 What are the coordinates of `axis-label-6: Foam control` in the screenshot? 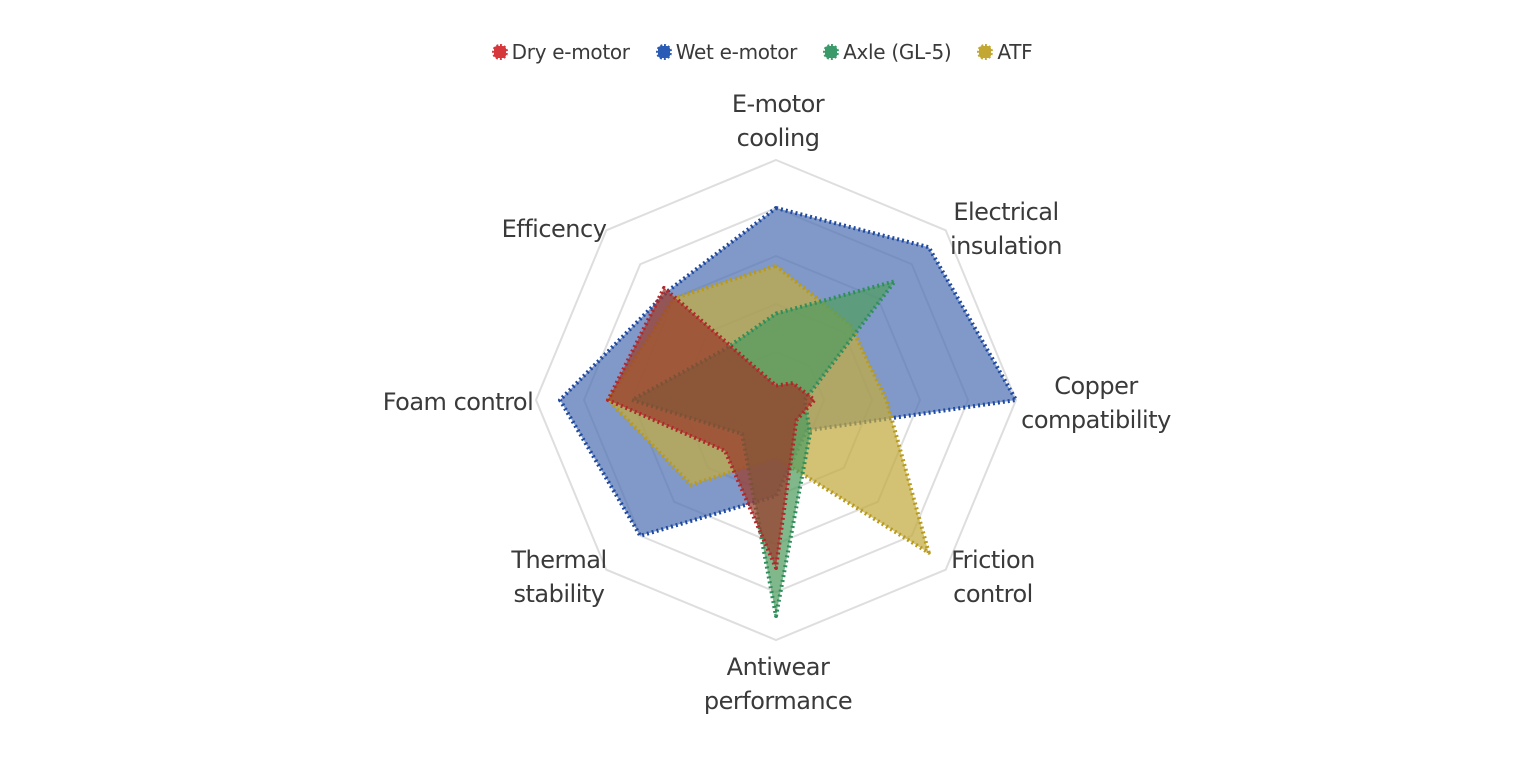 It's located at (458, 402).